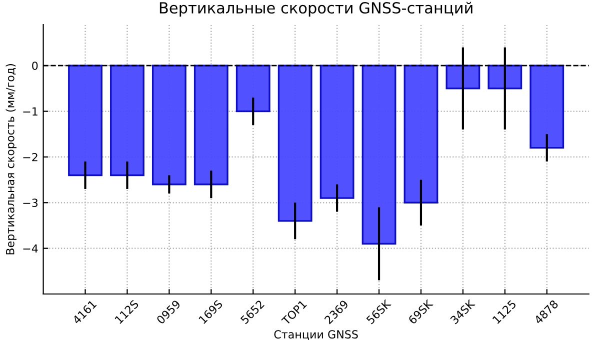  I want to click on y-tick-label: 0, so click(35, 66).